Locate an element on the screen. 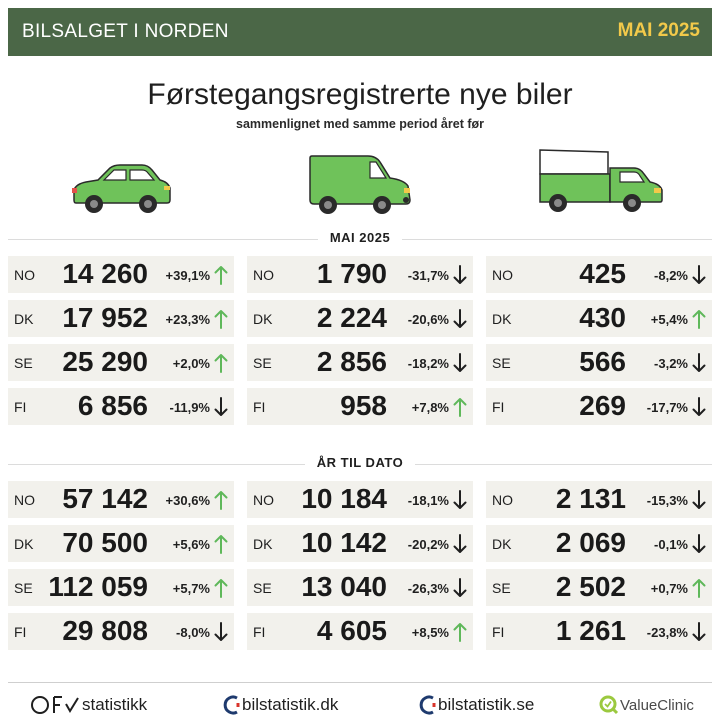 This screenshot has width=720, height=720. stat-cell: NO 14 260 +39,1% is located at coordinates (121, 274).